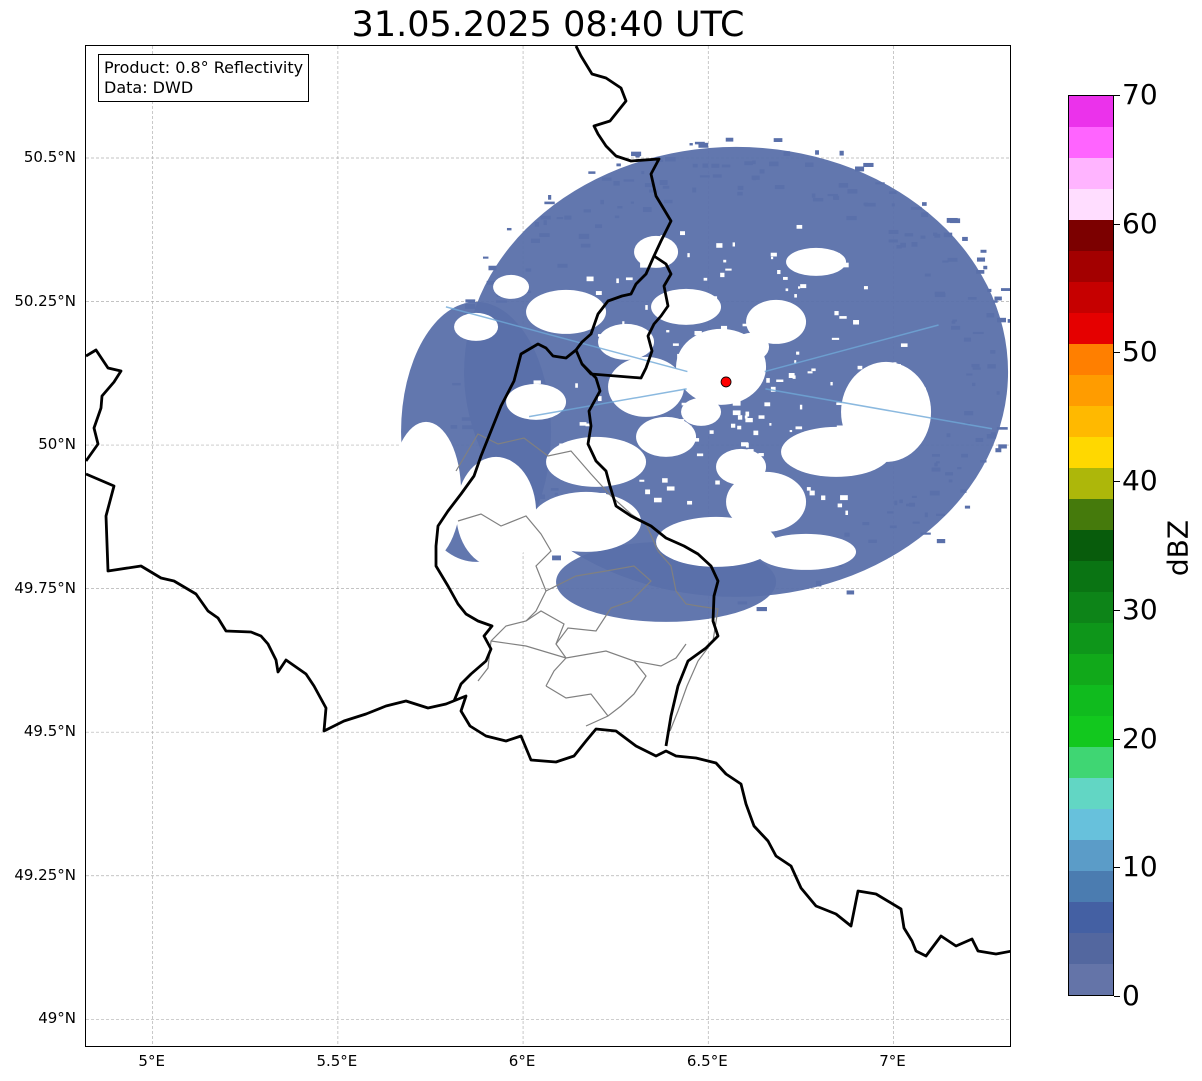 The width and height of the screenshot is (1202, 1081). What do you see at coordinates (1140, 609) in the screenshot?
I see `colorbar-tick-label: 30` at bounding box center [1140, 609].